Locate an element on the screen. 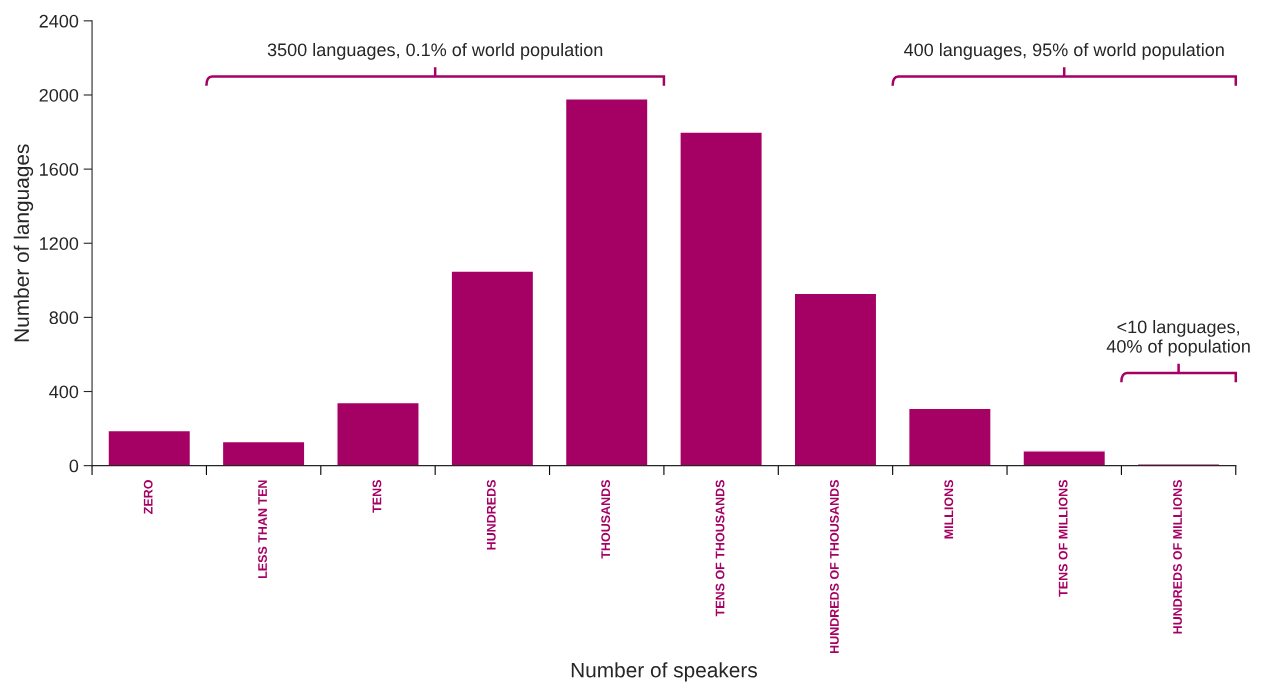  x-tick-label: HUNDREDS OF MILLIONS is located at coordinates (1177, 557).